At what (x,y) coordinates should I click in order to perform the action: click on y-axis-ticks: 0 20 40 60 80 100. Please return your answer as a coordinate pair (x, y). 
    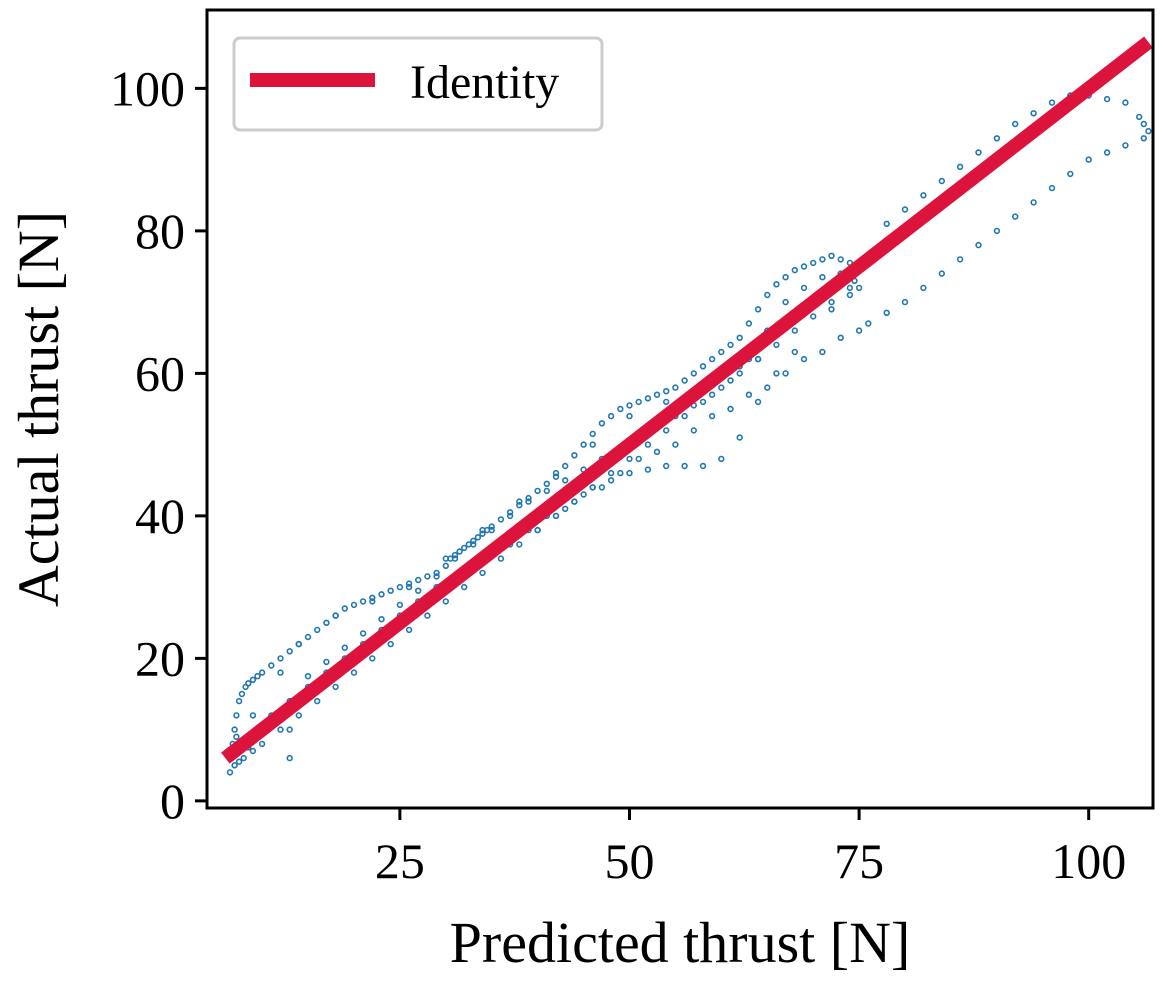
    Looking at the image, I should click on (158, 444).